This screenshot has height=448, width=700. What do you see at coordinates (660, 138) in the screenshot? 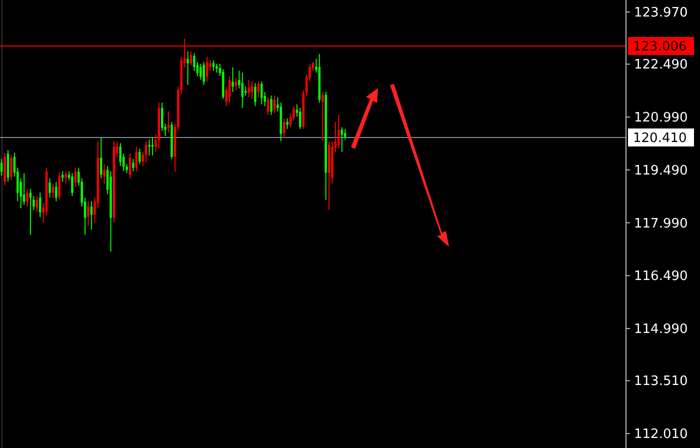
I see `ref-line-label: 120.410` at bounding box center [660, 138].